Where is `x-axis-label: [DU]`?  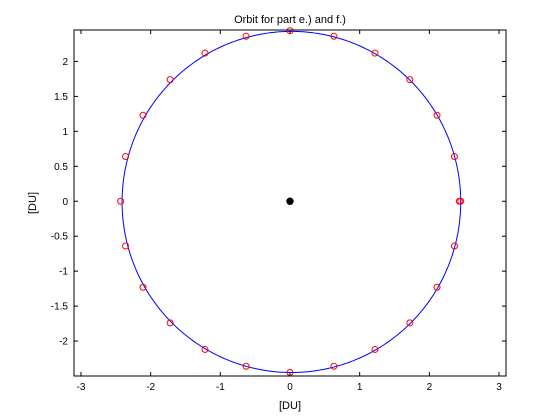
x-axis-label: [DU] is located at coordinates (290, 406).